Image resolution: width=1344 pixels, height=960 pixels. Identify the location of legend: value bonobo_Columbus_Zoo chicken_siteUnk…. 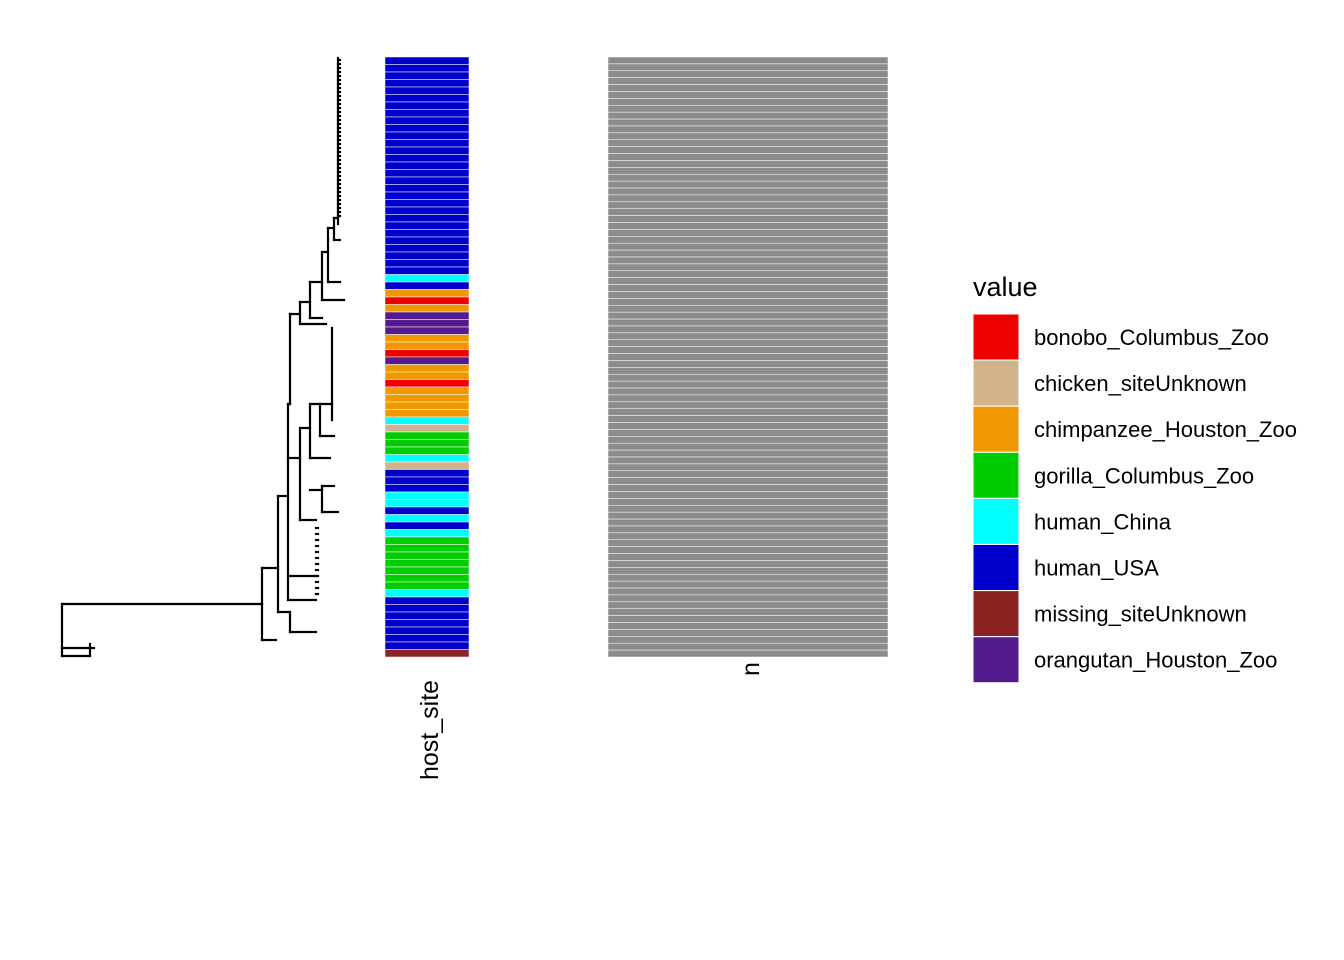
(1134, 478).